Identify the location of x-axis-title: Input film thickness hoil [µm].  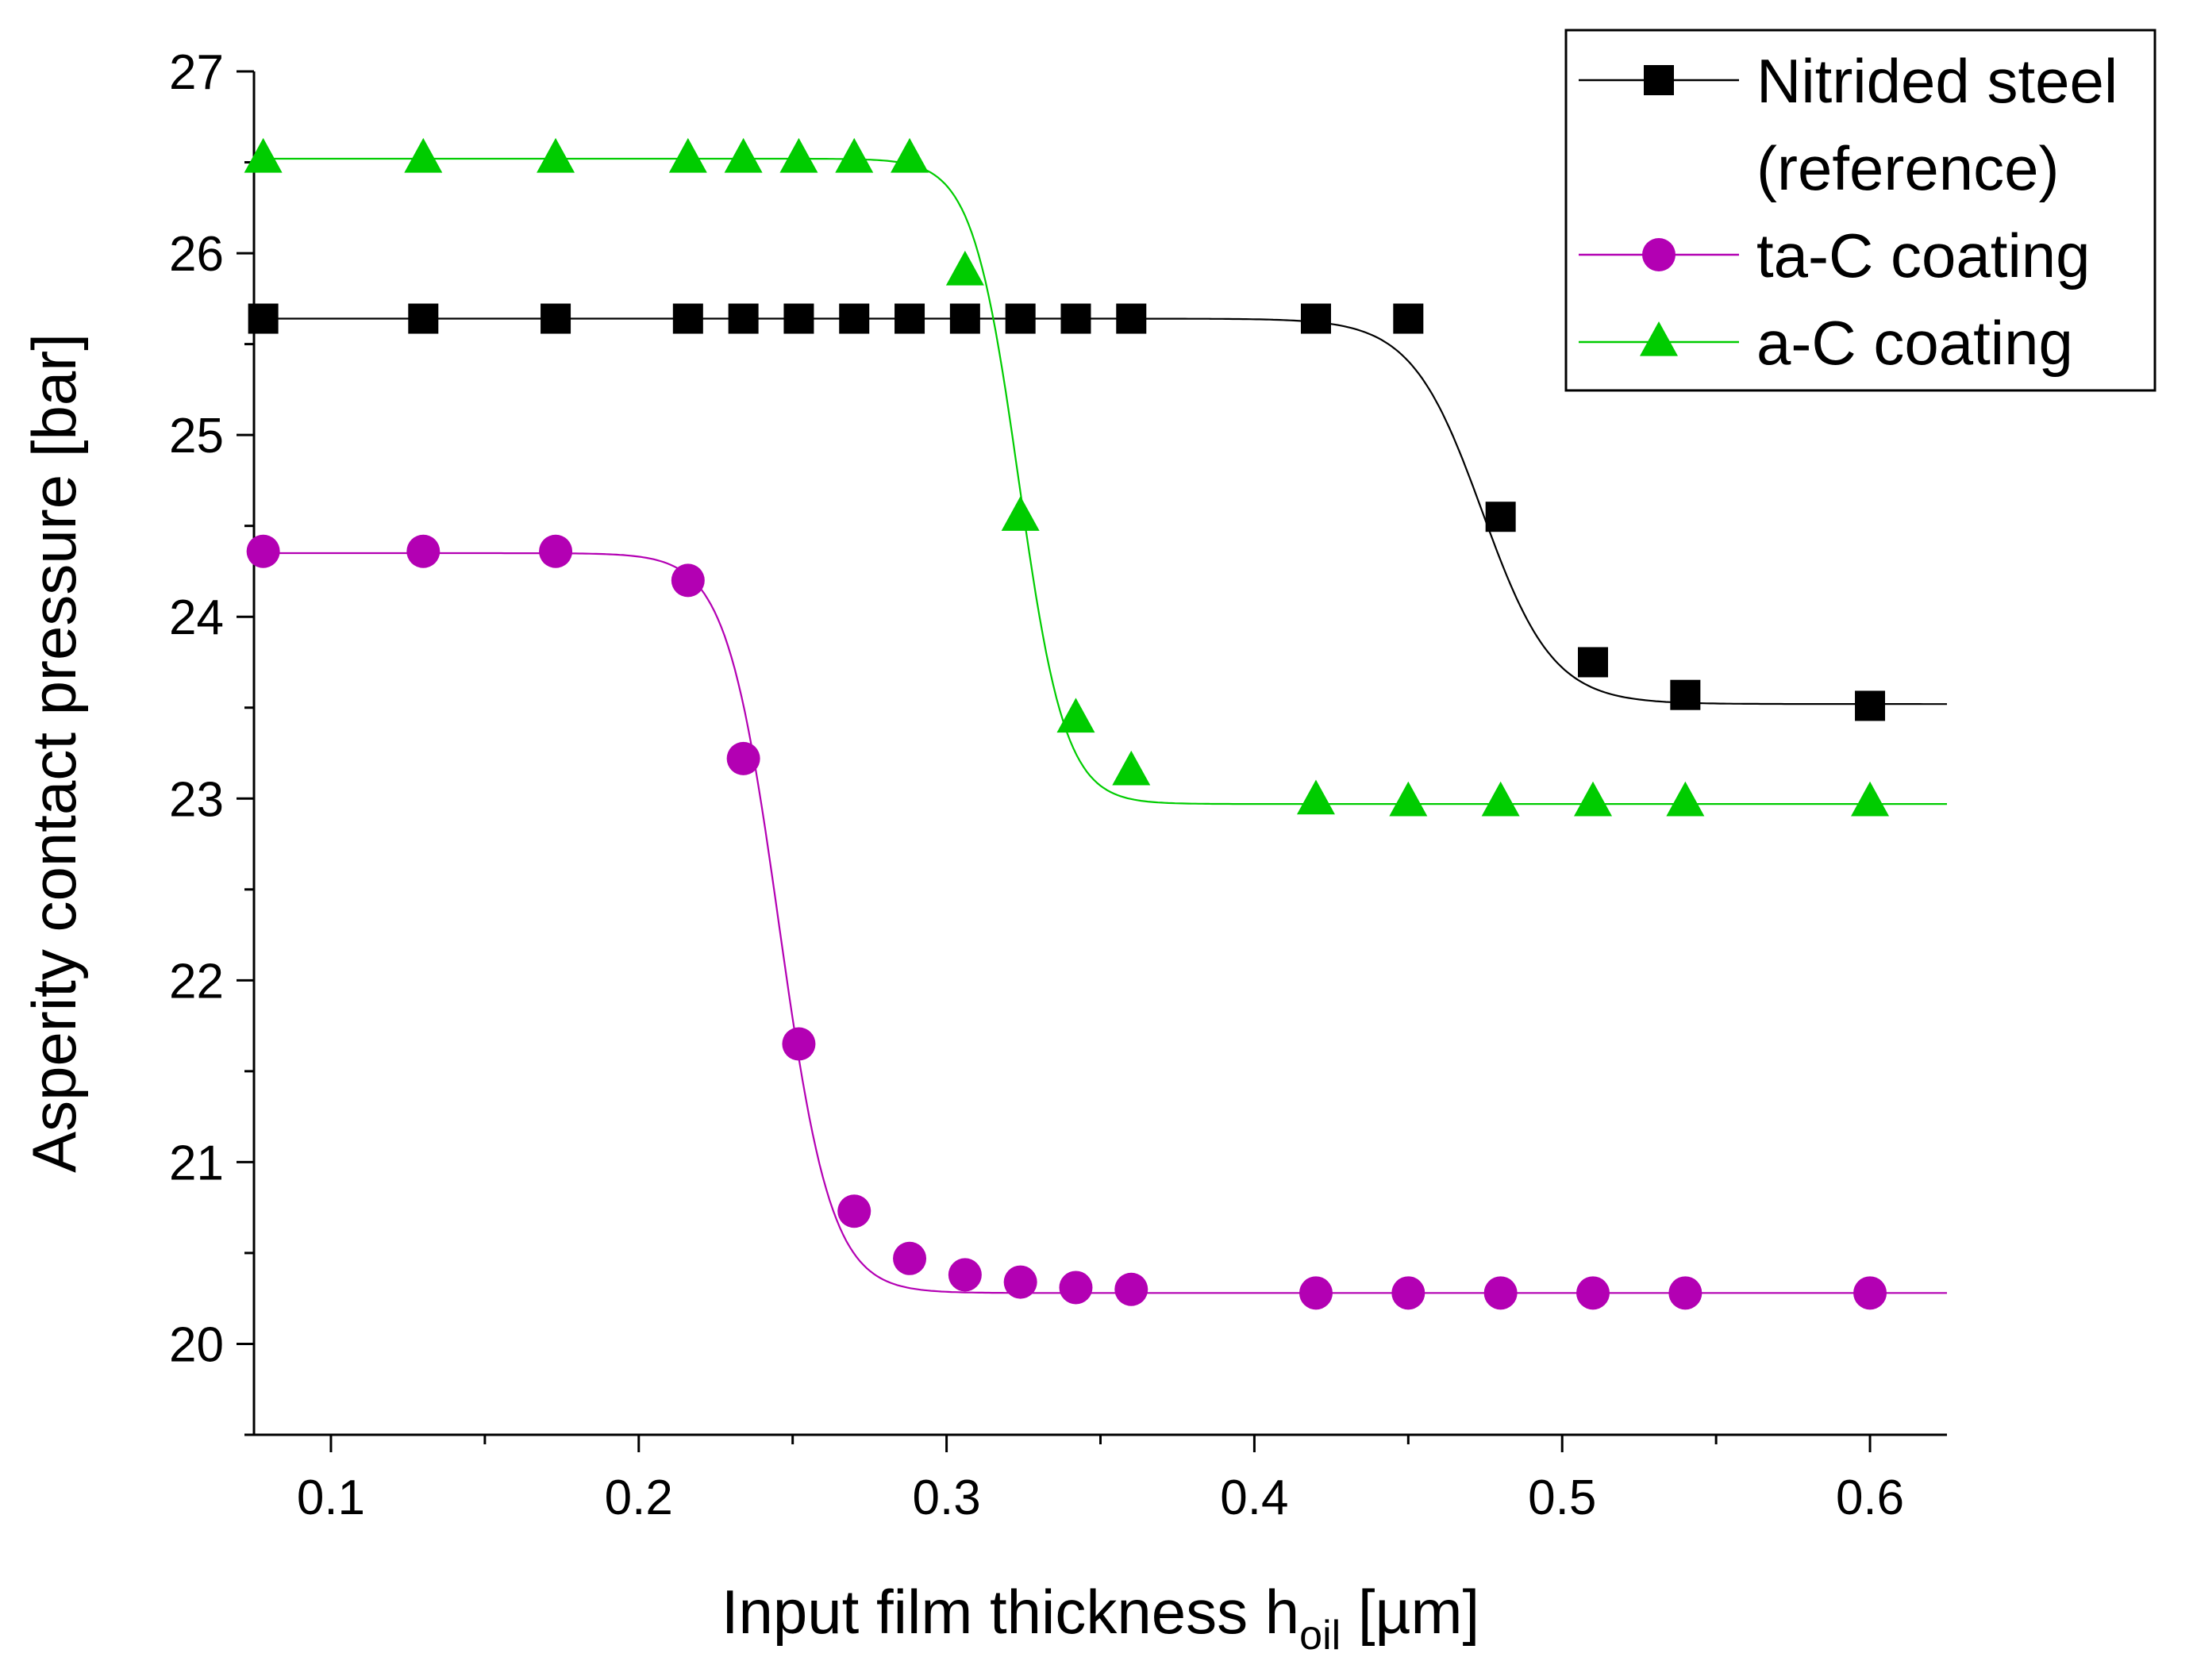
(1100, 1618).